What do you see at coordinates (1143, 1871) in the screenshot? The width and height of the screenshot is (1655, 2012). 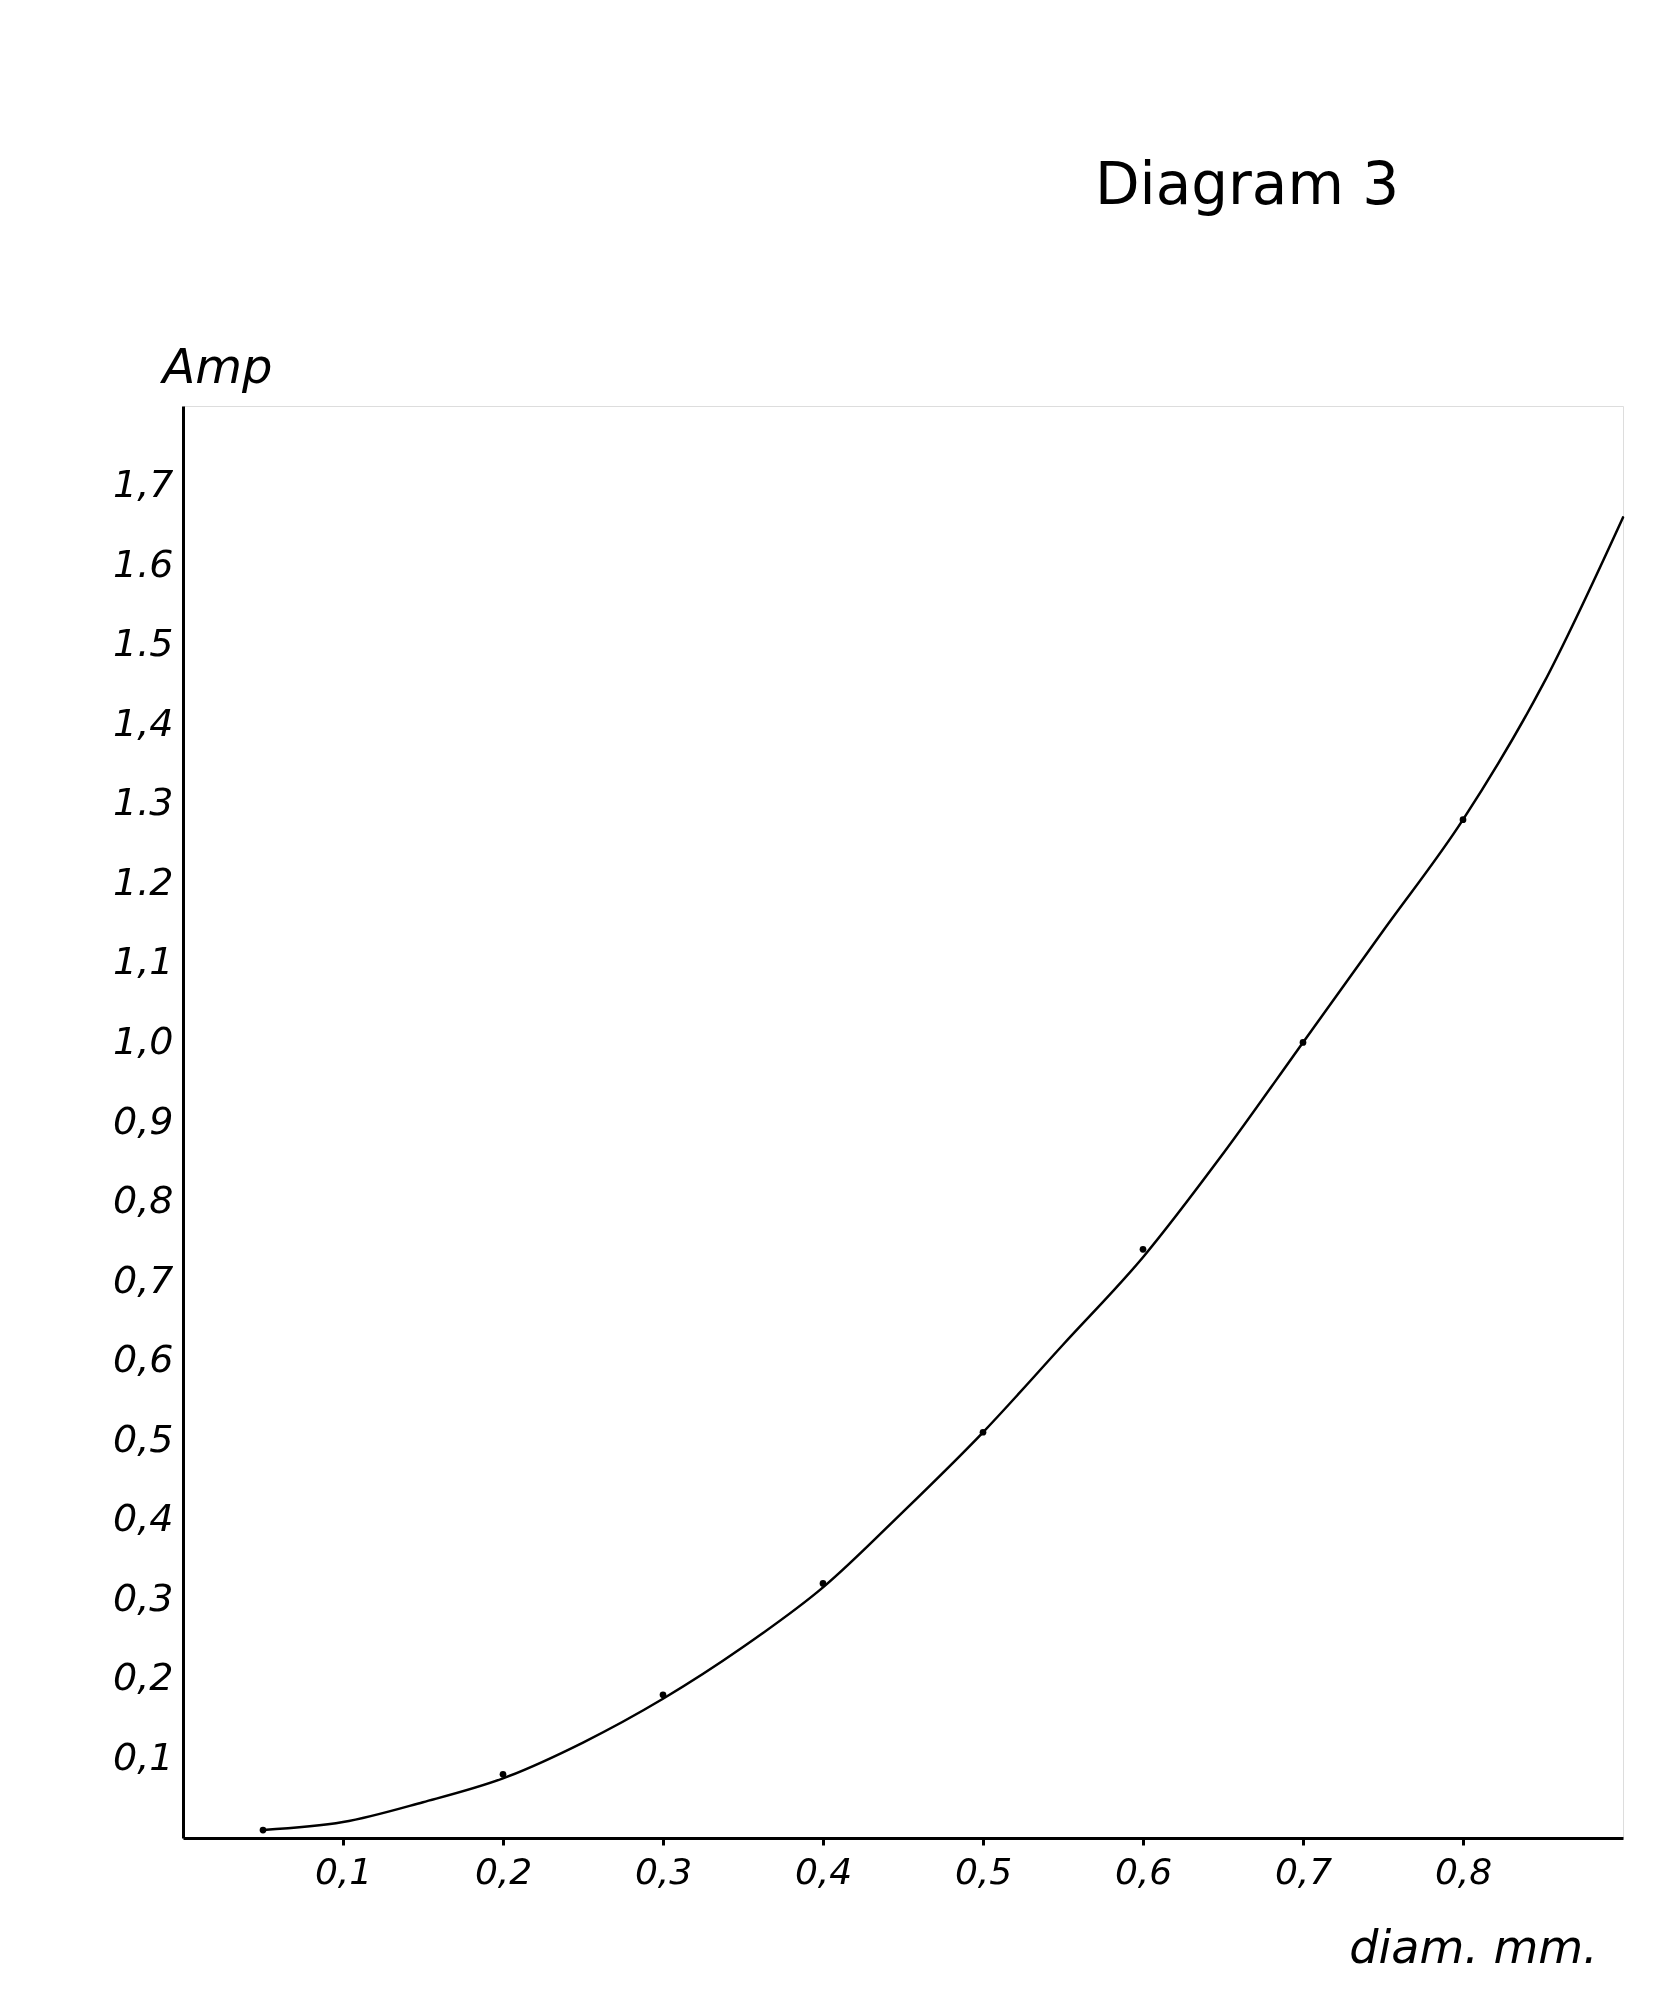 I see `x-tick-label: 0,6` at bounding box center [1143, 1871].